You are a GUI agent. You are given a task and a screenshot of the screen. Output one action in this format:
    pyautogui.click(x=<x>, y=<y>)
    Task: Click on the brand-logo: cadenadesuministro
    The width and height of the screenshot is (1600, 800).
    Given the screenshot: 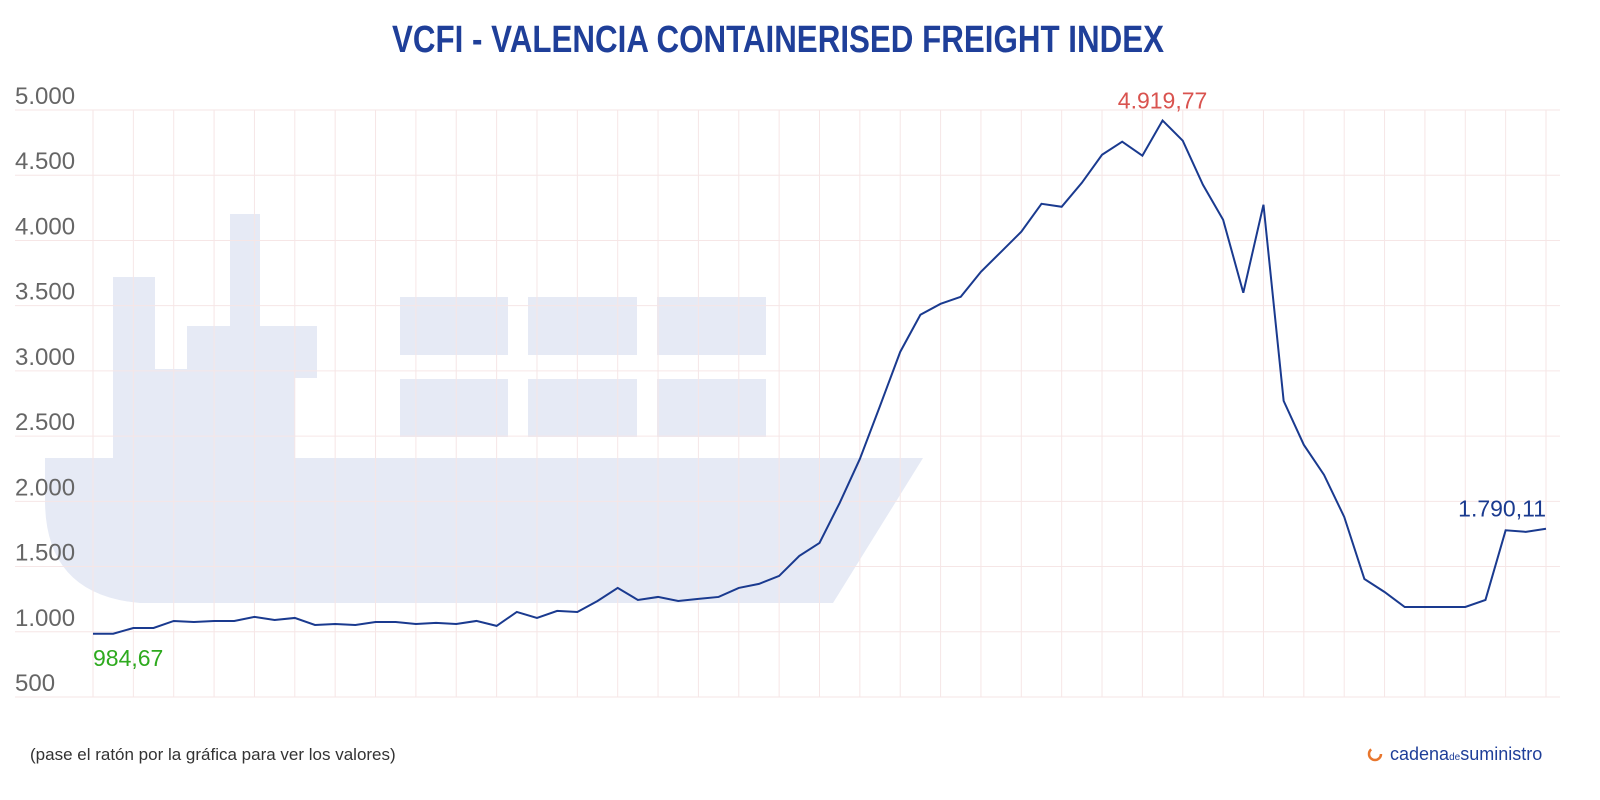 What is the action you would take?
    pyautogui.click(x=1454, y=754)
    